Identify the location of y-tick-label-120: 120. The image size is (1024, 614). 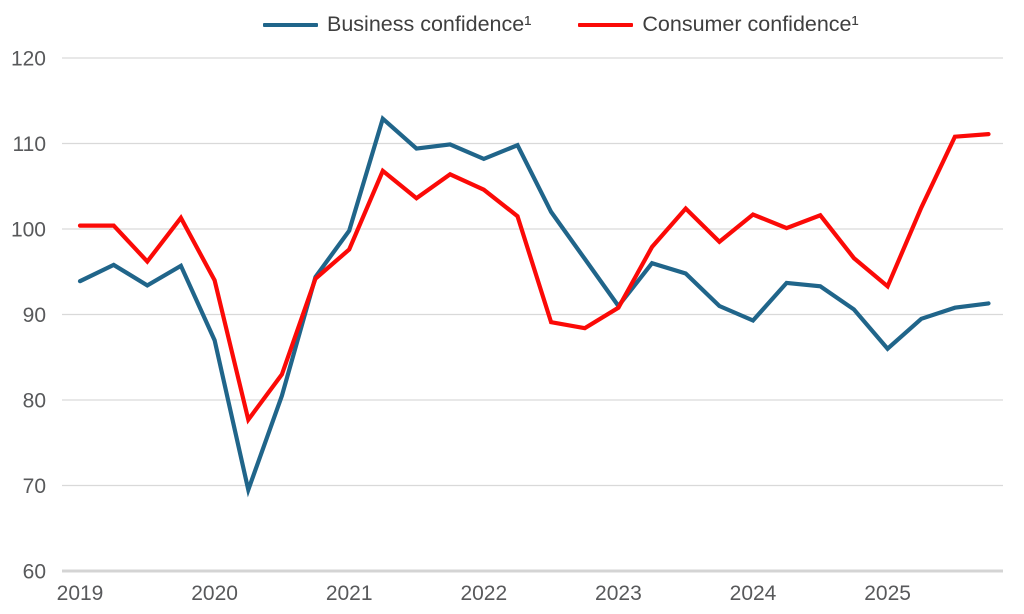
(28, 59).